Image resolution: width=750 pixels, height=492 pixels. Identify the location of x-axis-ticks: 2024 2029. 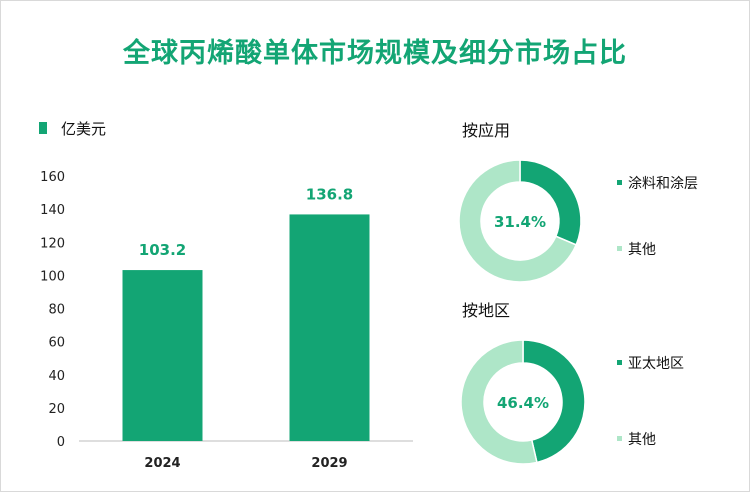
(245, 463).